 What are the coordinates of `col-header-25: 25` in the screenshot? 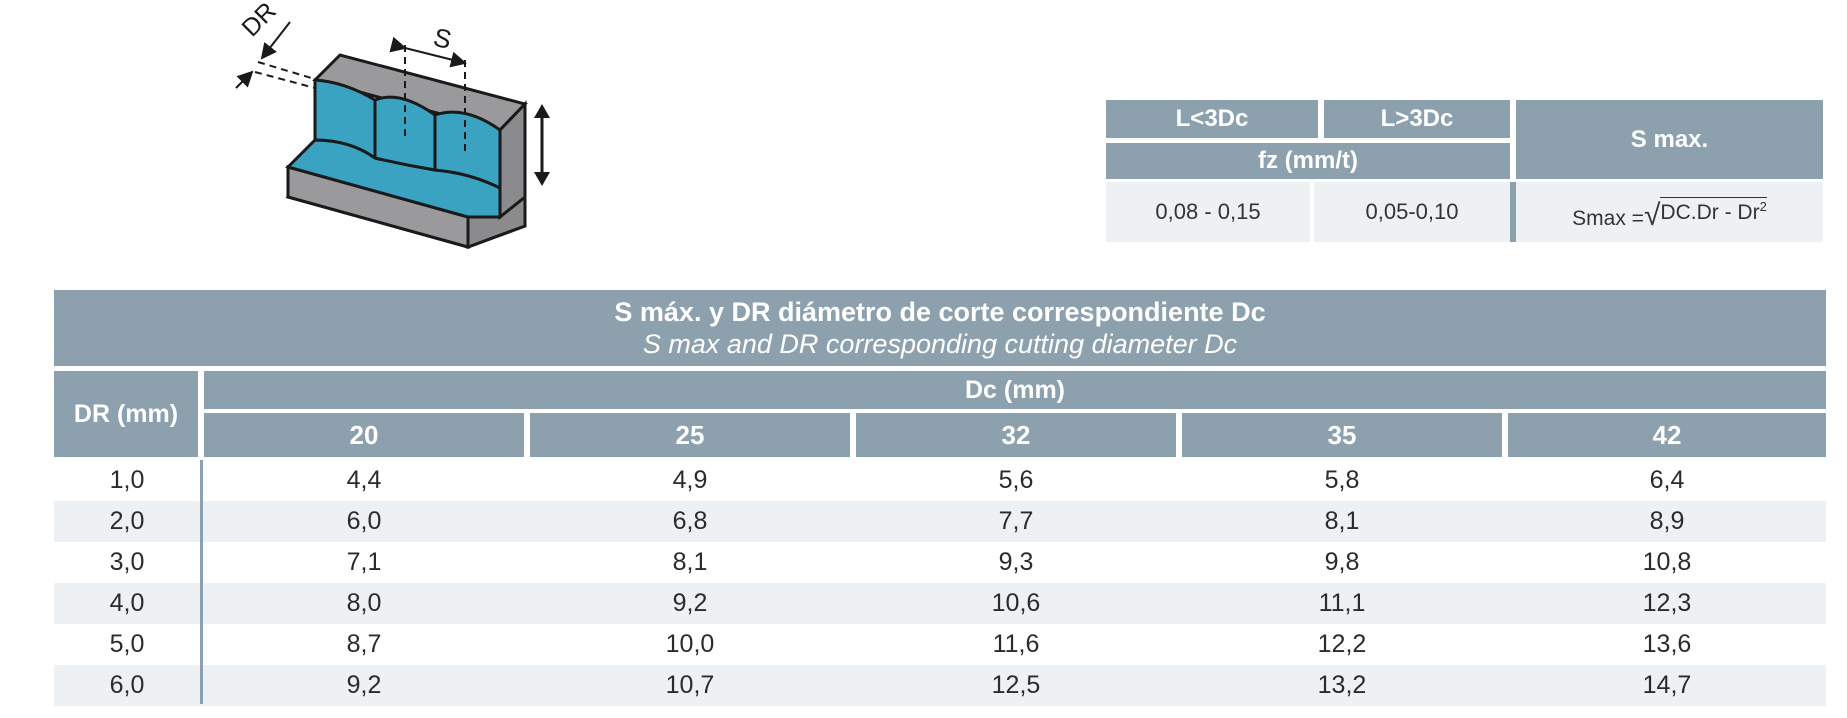 It's located at (690, 435).